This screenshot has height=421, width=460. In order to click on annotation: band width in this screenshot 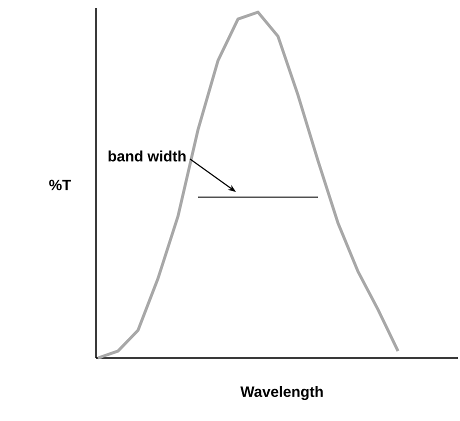, I will do `click(147, 156)`.